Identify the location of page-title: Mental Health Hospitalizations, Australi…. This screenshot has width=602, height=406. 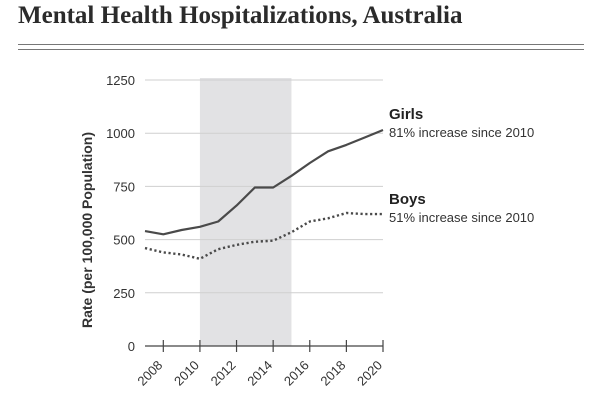
(240, 15).